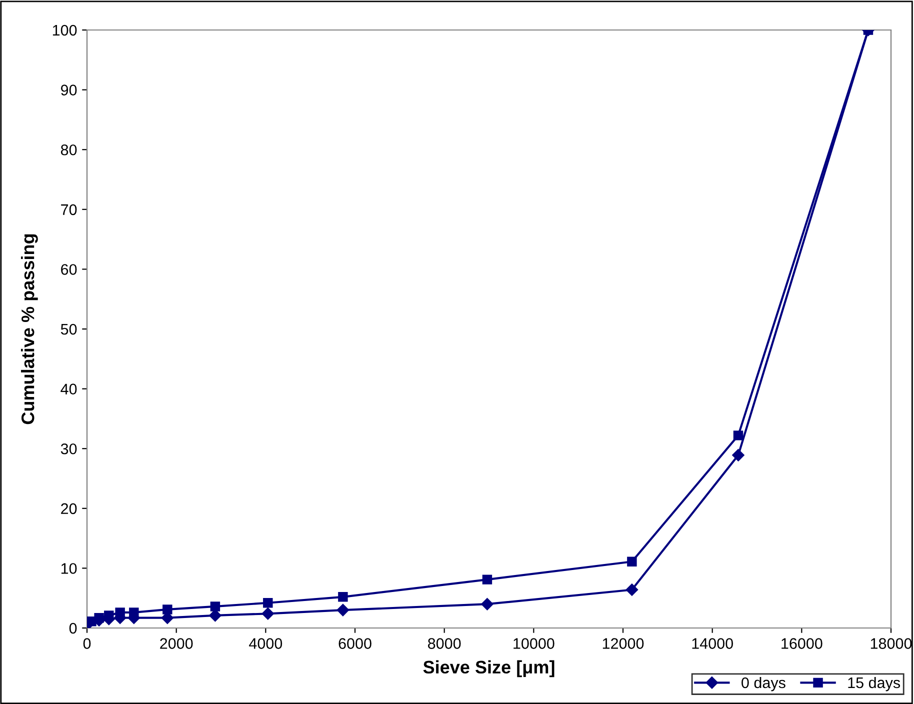 This screenshot has height=704, width=914. Describe the element at coordinates (69, 568) in the screenshot. I see `y-tick-label: 10` at that location.